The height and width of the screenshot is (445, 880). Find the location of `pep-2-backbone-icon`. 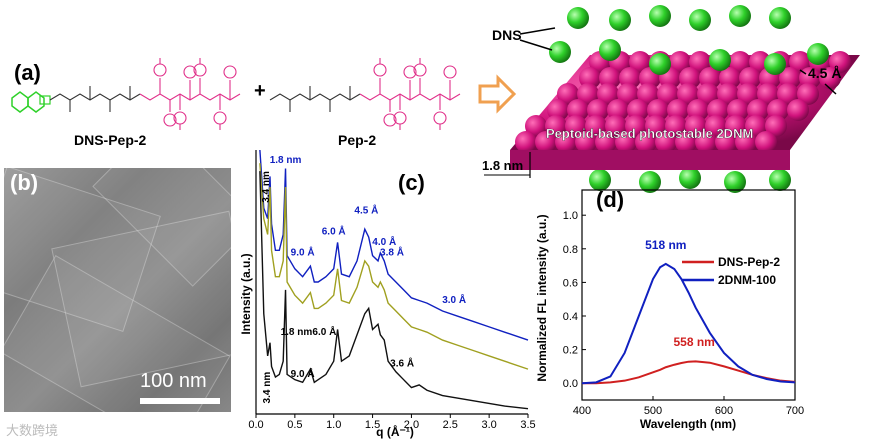

pep-2-backbone-icon is located at coordinates (365, 94).